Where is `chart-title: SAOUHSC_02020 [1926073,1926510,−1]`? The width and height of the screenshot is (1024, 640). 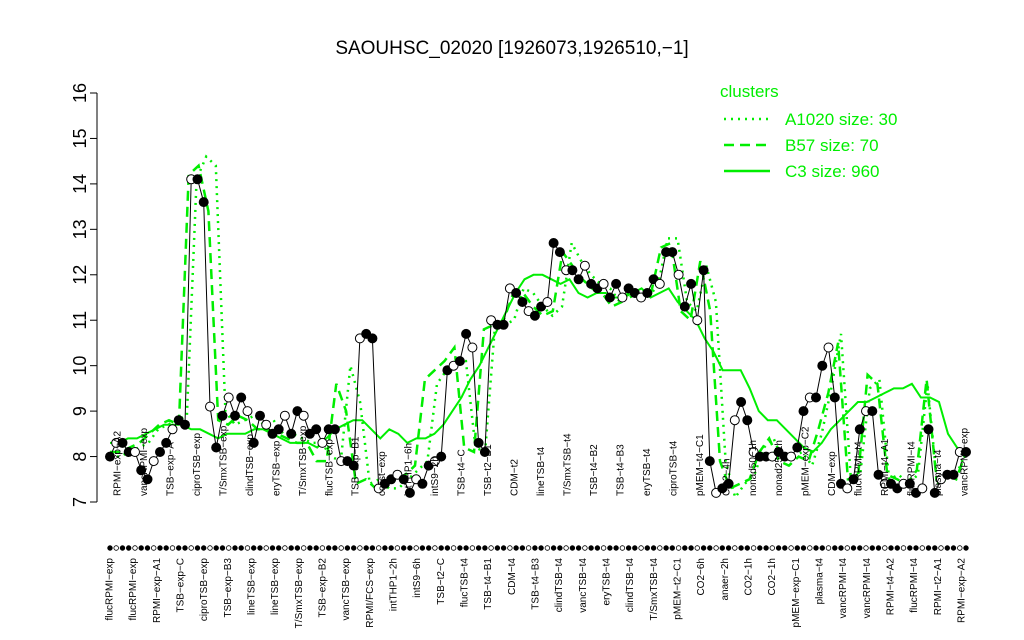
chart-title: SAOUHSC_02020 [1926073,1926510,−1] is located at coordinates (511, 48).